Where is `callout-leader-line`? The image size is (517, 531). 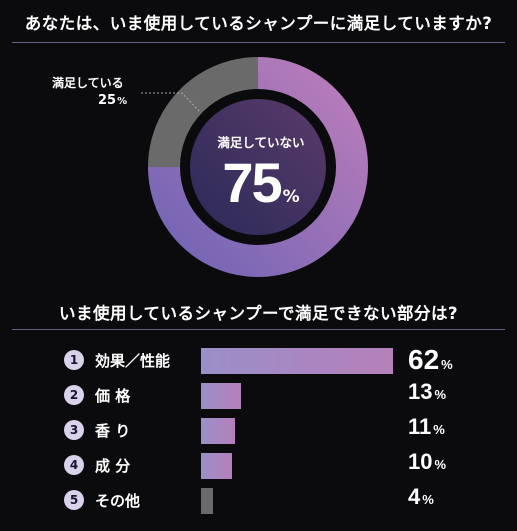
callout-leader-line is located at coordinates (171, 102).